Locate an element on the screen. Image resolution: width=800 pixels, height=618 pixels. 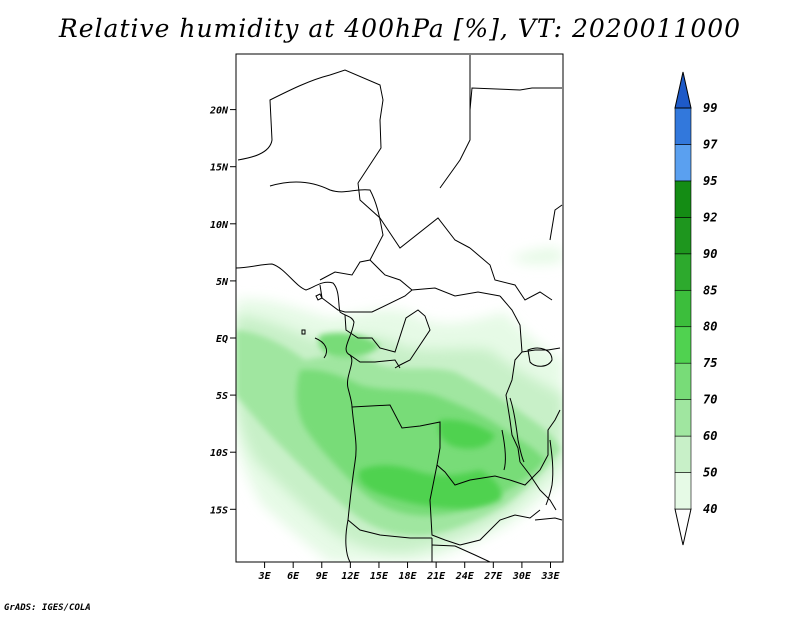
longitude-labels: 3E 6E 9E 12E 15E 18E 21E 24E 27E 30E 33E is located at coordinates (409, 576).